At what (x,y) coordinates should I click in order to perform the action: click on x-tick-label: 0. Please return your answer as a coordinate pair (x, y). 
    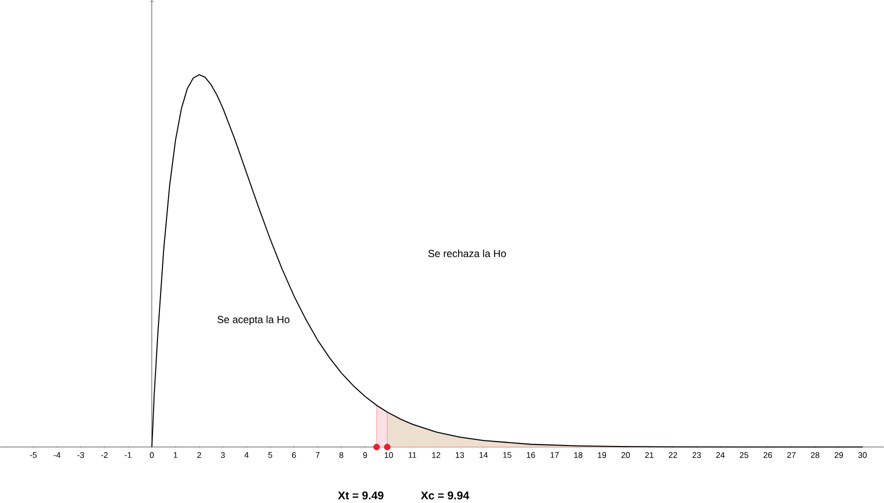
    Looking at the image, I should click on (152, 455).